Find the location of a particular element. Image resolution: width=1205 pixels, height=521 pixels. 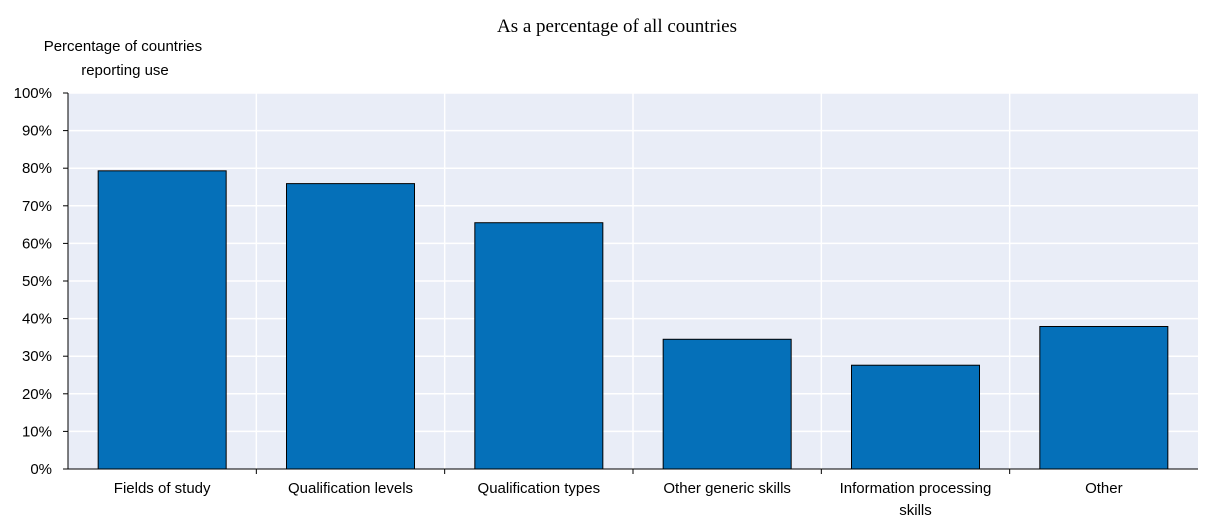

x-tick-label: Other is located at coordinates (1104, 488).